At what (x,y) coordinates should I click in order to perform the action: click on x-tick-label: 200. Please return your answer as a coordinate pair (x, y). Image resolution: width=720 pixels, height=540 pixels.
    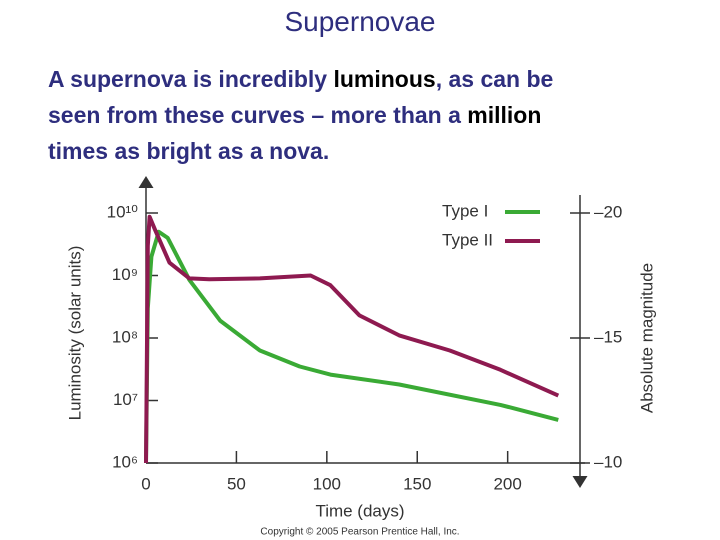
    Looking at the image, I should click on (507, 483).